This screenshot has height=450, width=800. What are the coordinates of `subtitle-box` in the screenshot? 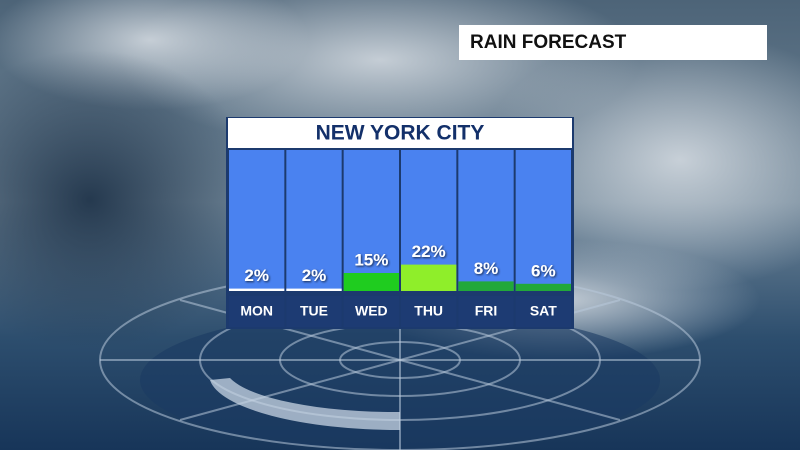 It's located at (400, 133).